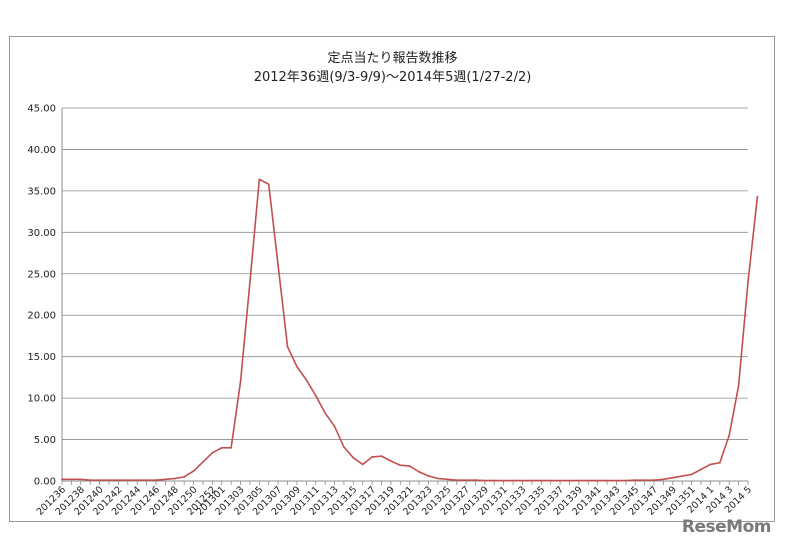 The image size is (785, 545). Describe the element at coordinates (41, 399) in the screenshot. I see `y-tick-label: 10.00` at that location.